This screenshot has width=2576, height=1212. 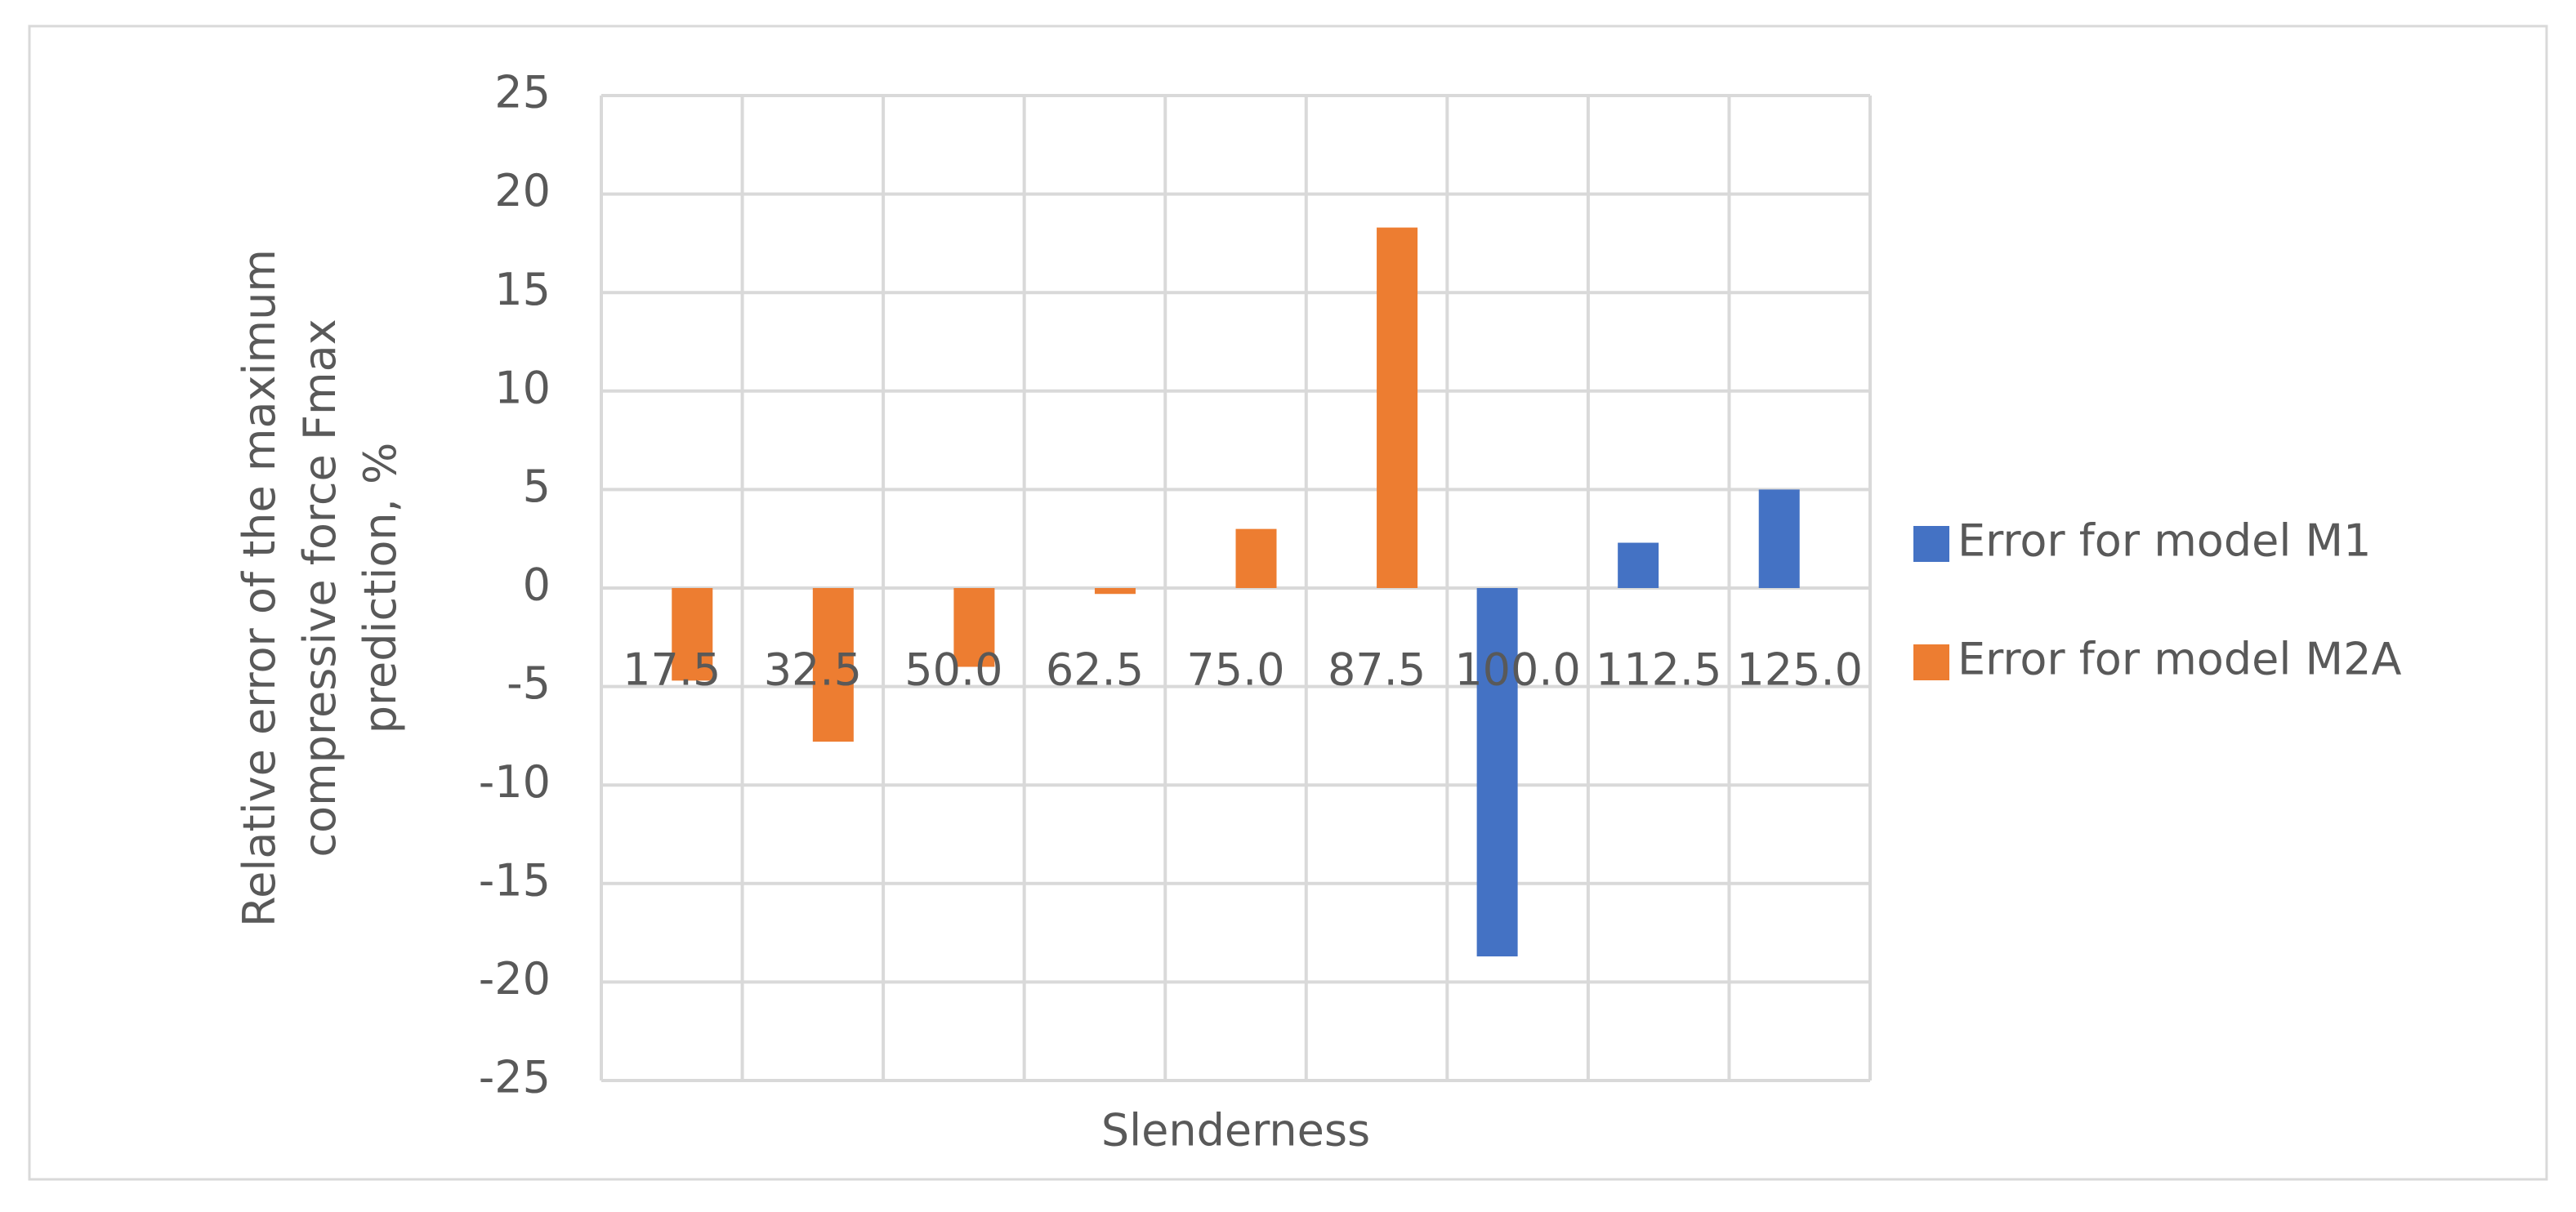 I want to click on y-tick-label: -20, so click(x=515, y=979).